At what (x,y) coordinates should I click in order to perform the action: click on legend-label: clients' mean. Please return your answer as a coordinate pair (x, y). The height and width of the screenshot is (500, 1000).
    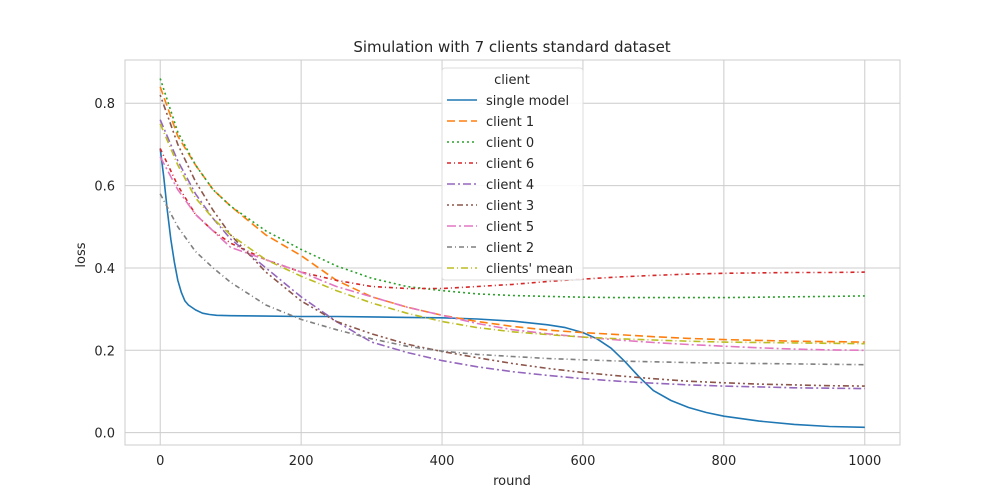
    Looking at the image, I should click on (529, 269).